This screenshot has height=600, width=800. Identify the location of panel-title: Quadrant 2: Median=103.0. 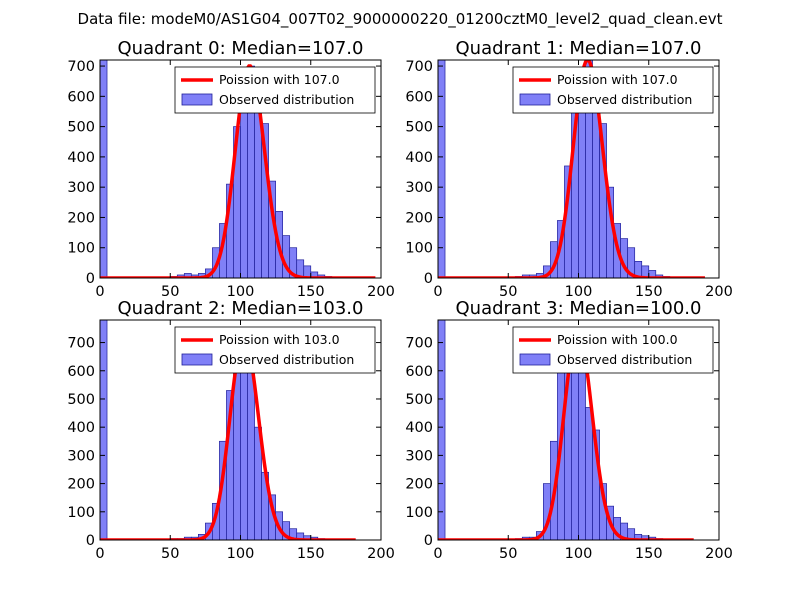
(241, 308).